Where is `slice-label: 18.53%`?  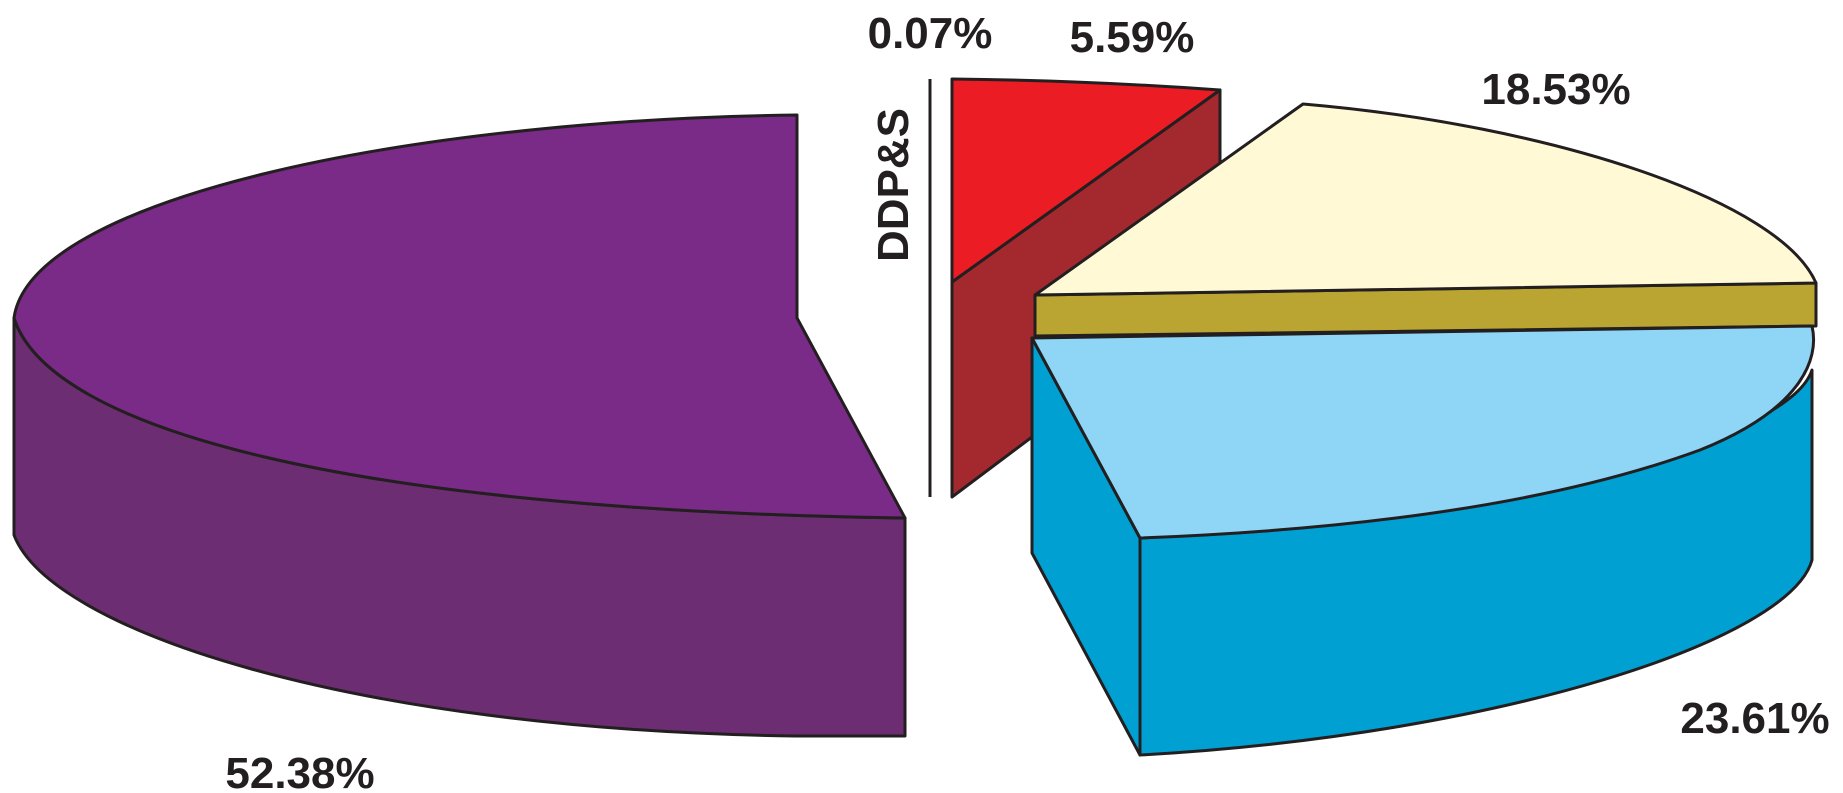 slice-label: 18.53% is located at coordinates (1555, 89).